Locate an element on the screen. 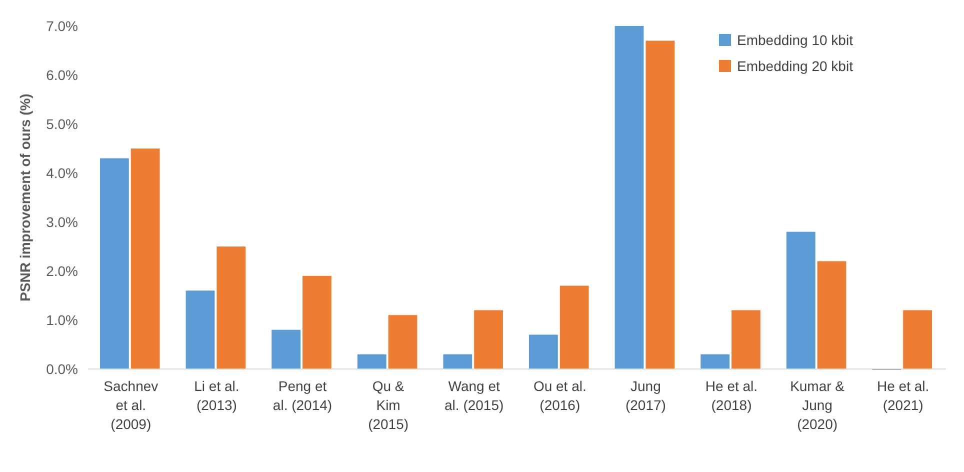  y-tick-label: 0.0% is located at coordinates (62, 368).